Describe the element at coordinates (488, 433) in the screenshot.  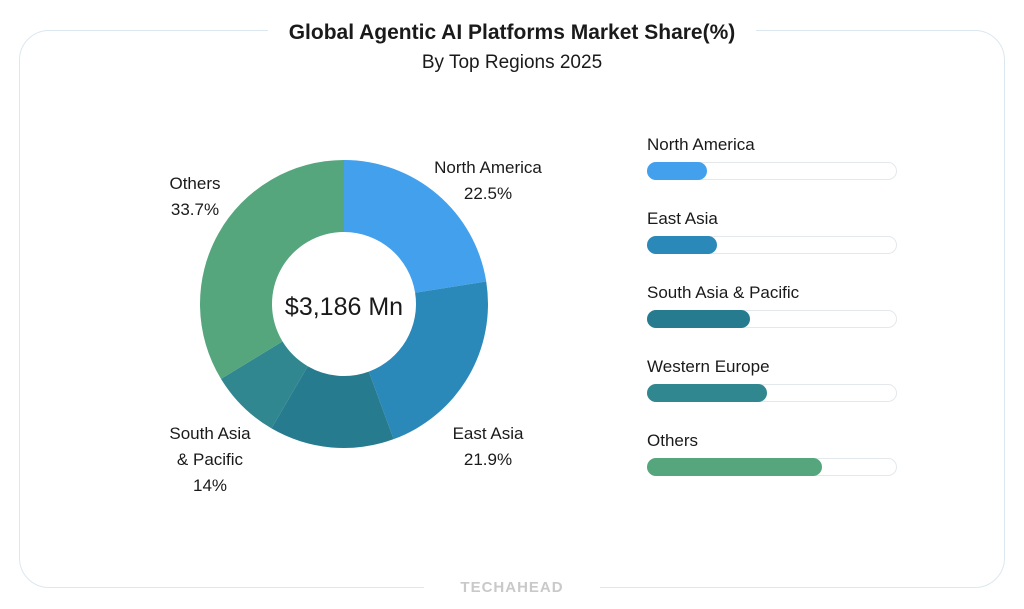
I see `slice-label-name: East Asia` at that location.